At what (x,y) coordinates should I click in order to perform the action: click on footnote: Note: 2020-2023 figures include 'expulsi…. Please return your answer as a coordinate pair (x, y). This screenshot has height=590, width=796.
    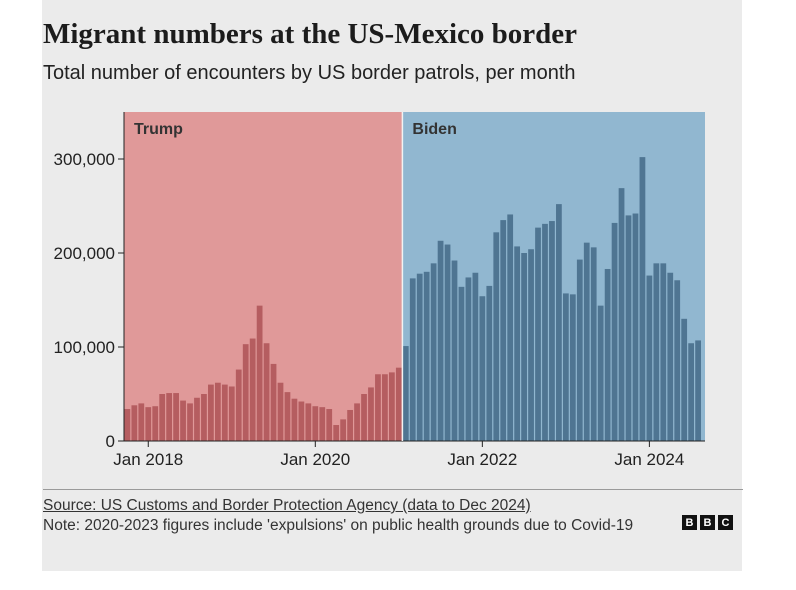
    Looking at the image, I should click on (338, 525).